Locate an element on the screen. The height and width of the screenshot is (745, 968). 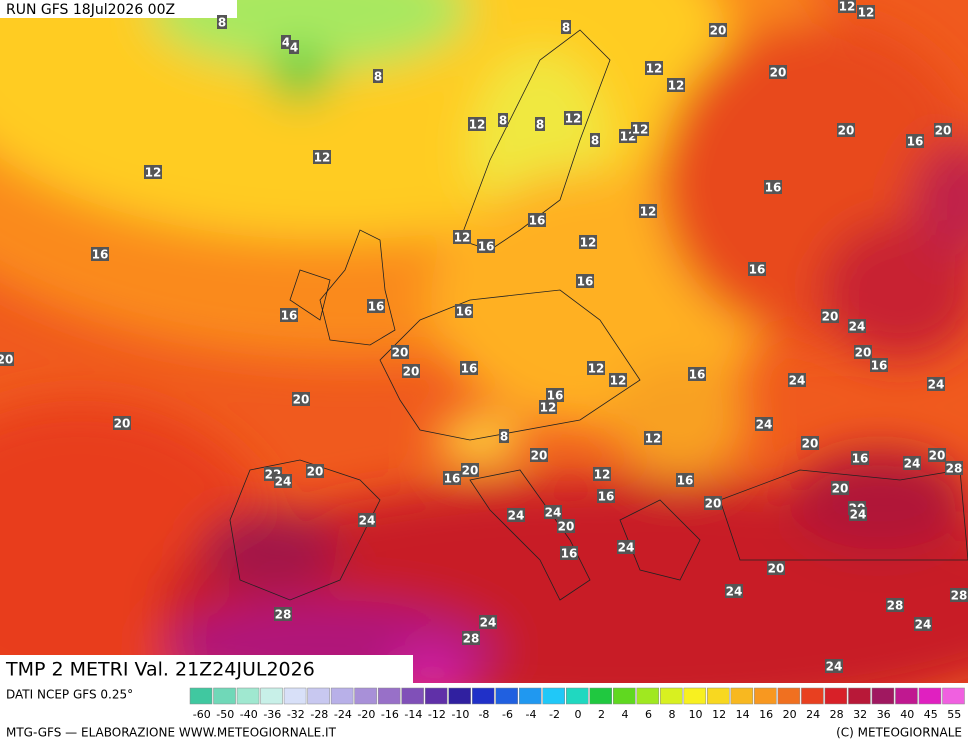
legend-label: 4 is located at coordinates (625, 714).